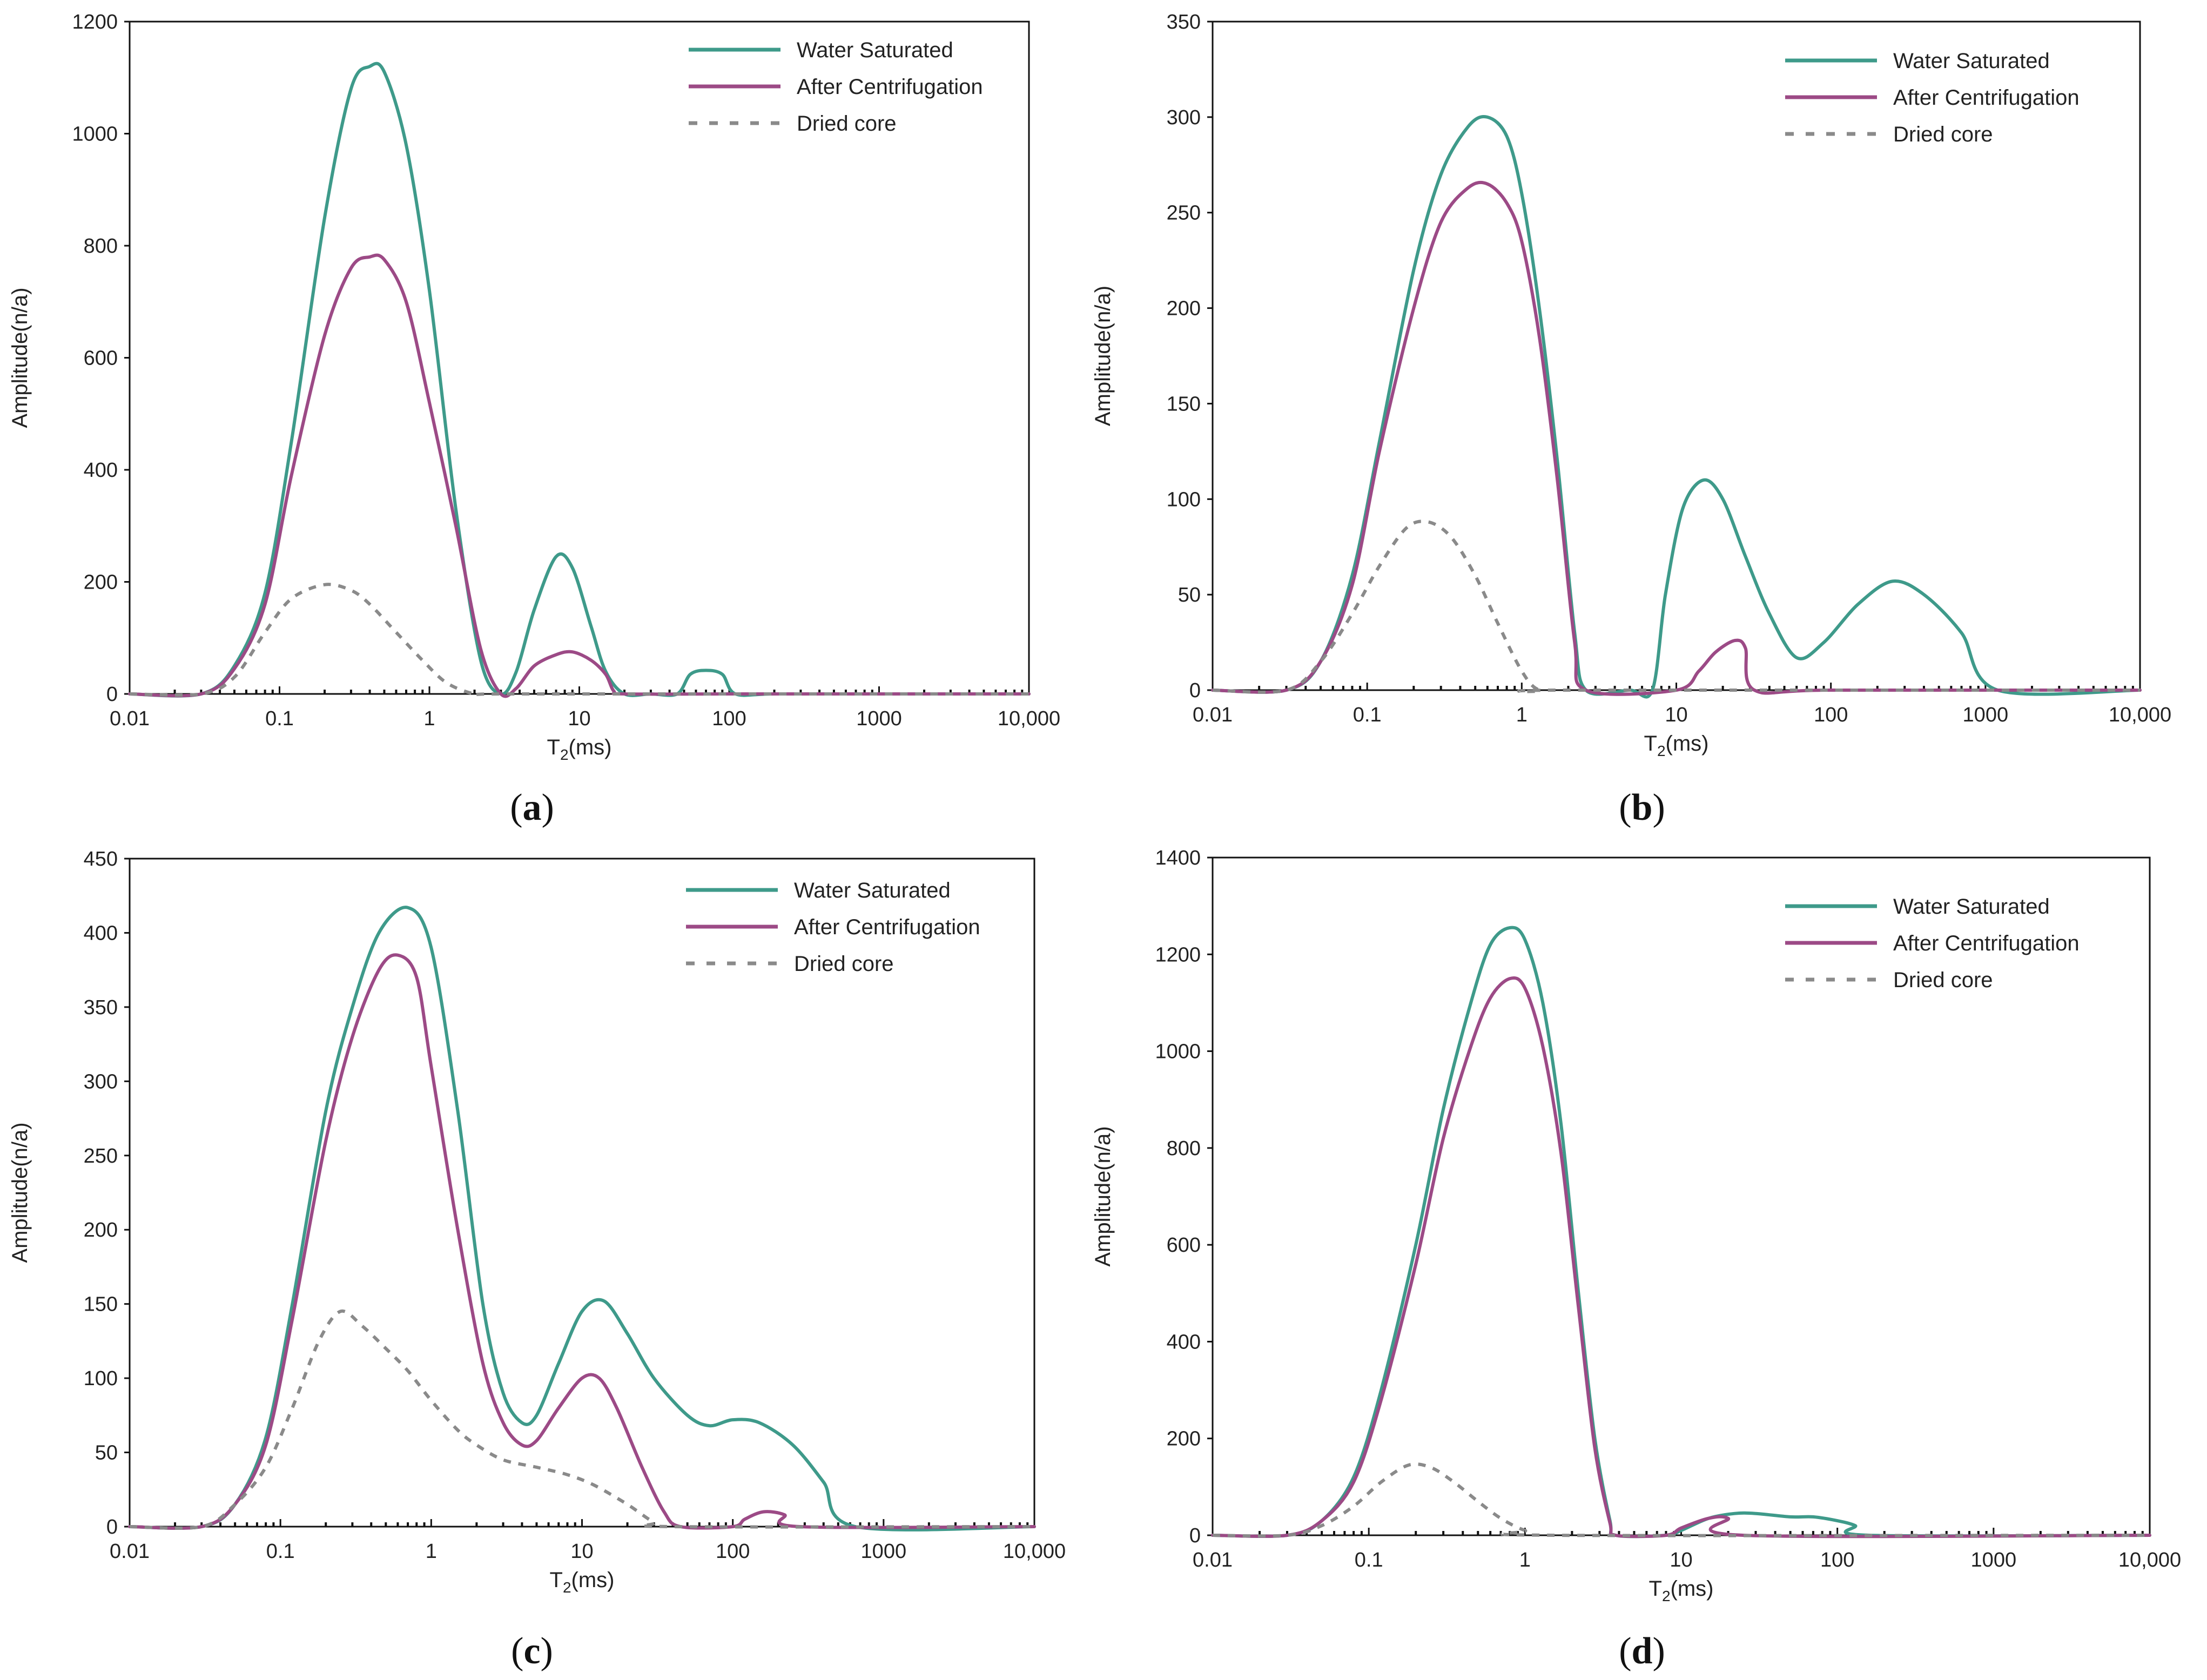 The width and height of the screenshot is (2207, 1680). I want to click on panel-label: (b), so click(1642, 808).